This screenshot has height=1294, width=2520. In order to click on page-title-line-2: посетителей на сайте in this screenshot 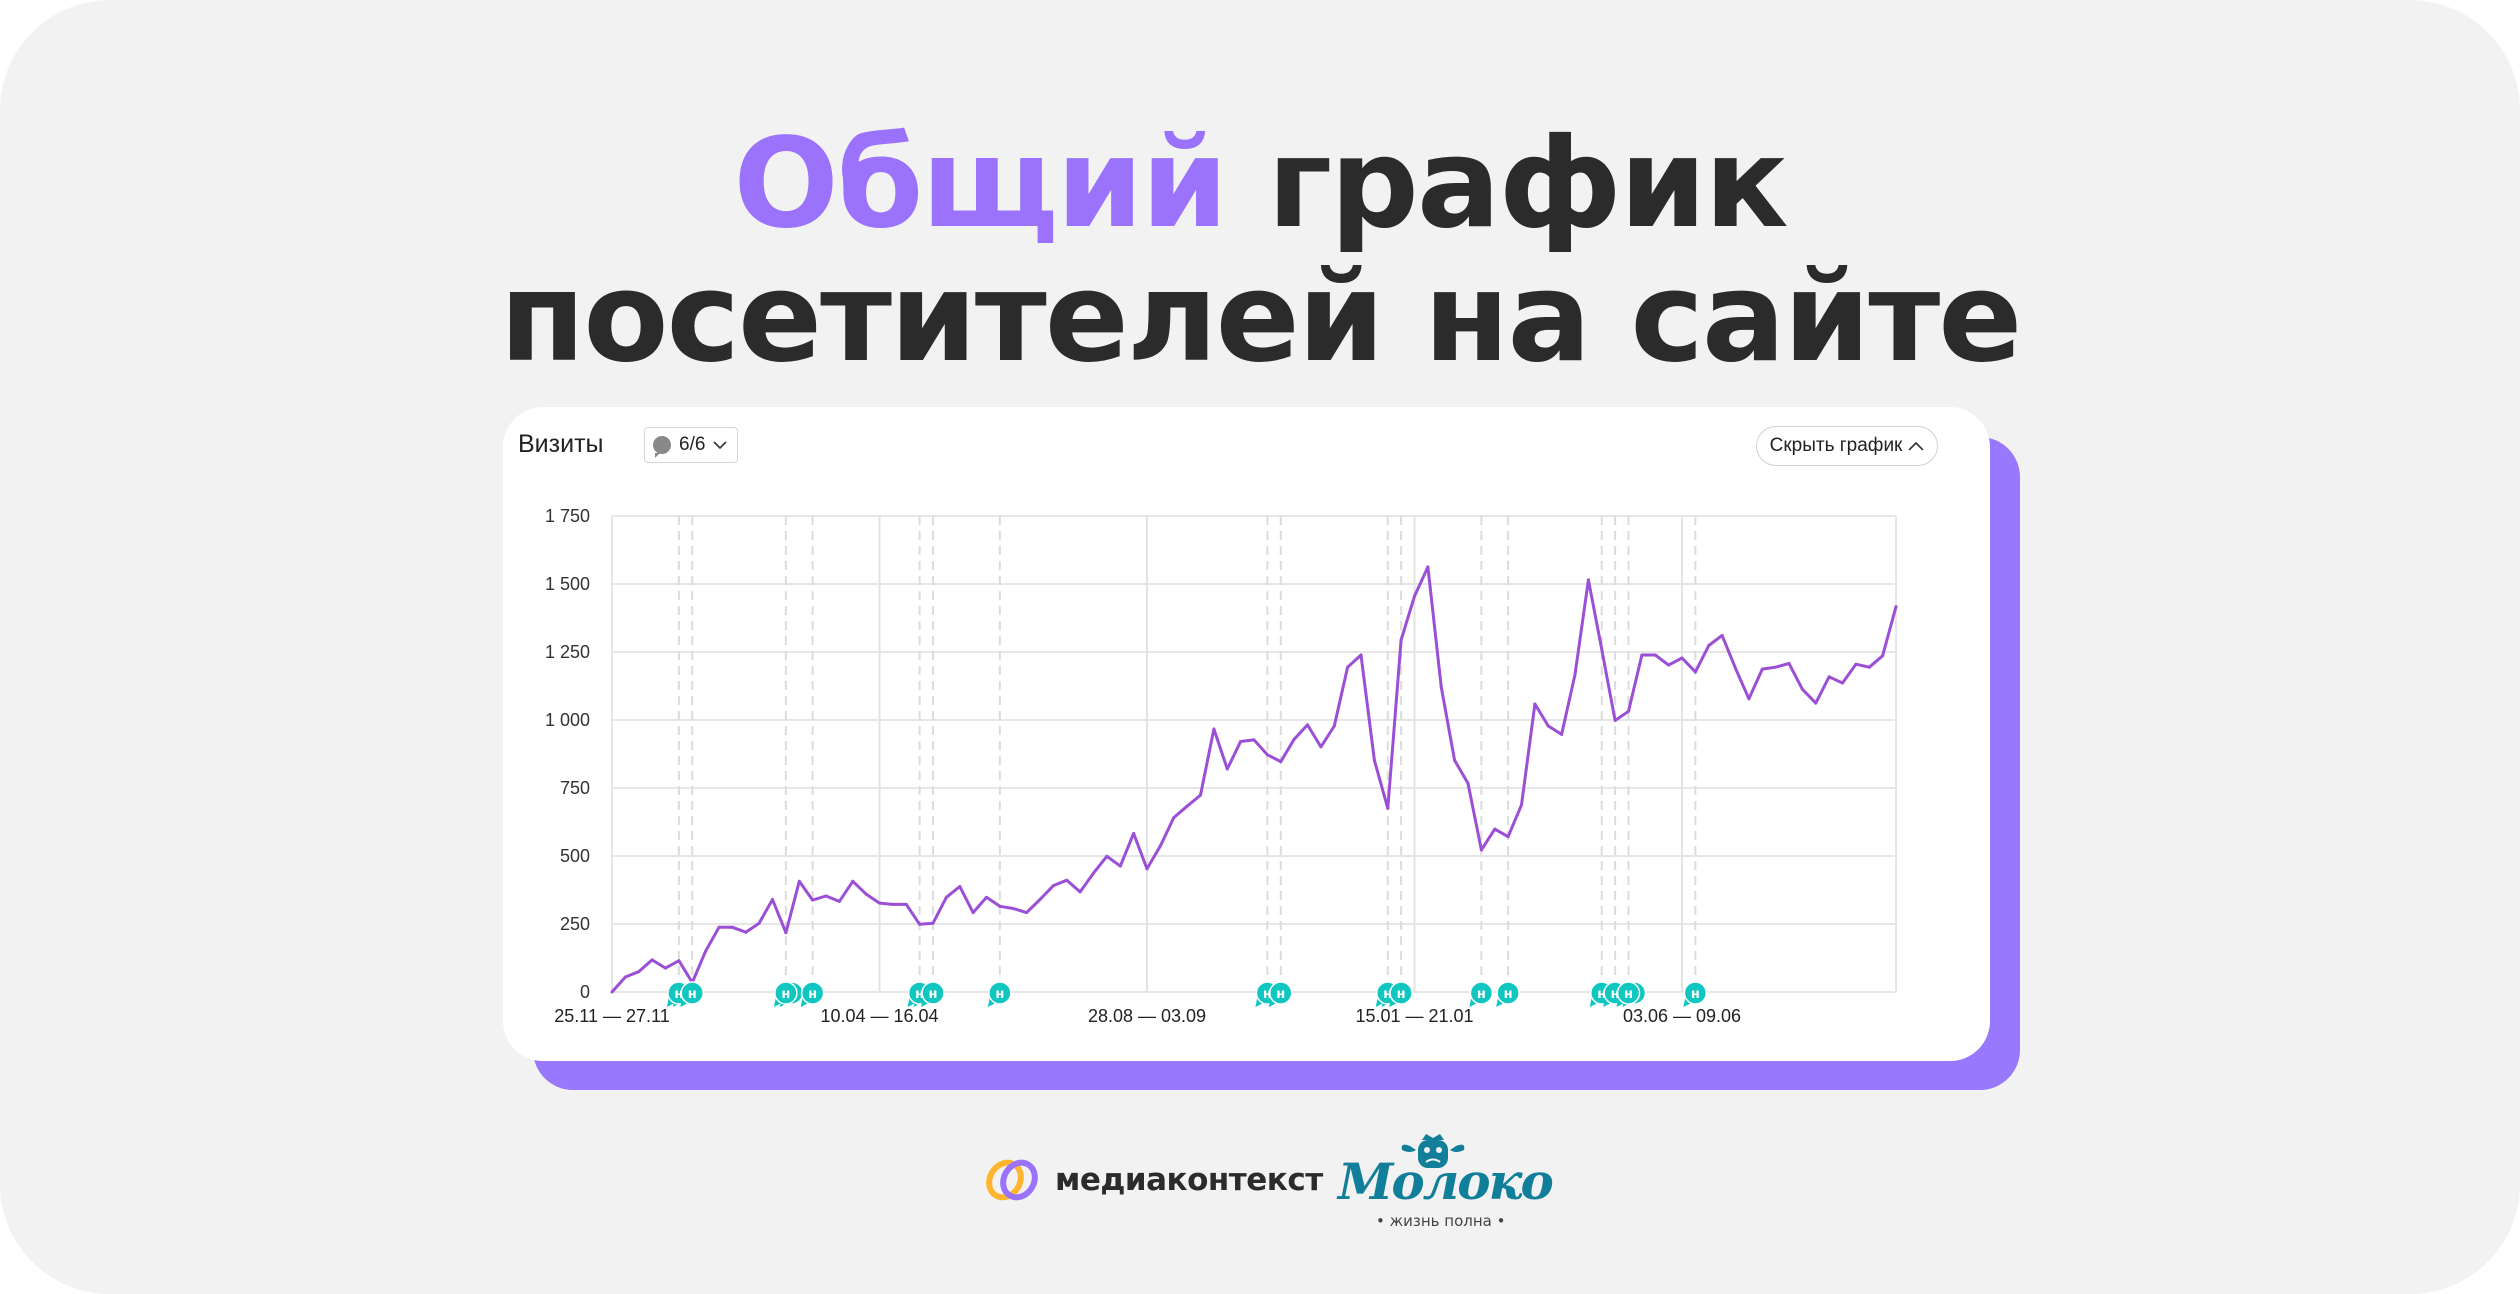, I will do `click(1261, 318)`.